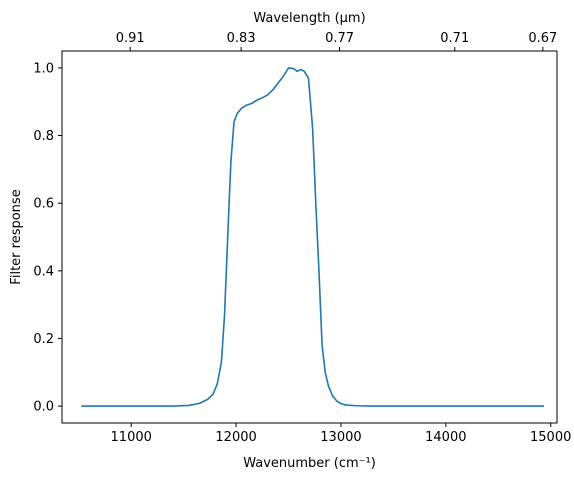  What do you see at coordinates (309, 463) in the screenshot?
I see `x-axis-label: Wavenumber (cm⁻¹)` at bounding box center [309, 463].